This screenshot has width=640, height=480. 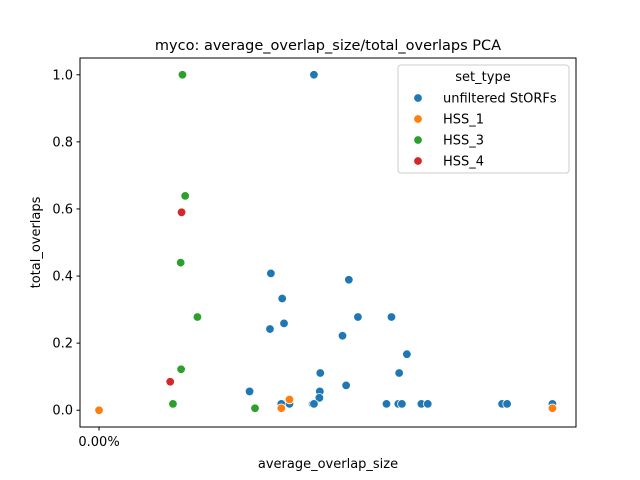 I want to click on y-tick-label: 0.8, so click(x=62, y=142).